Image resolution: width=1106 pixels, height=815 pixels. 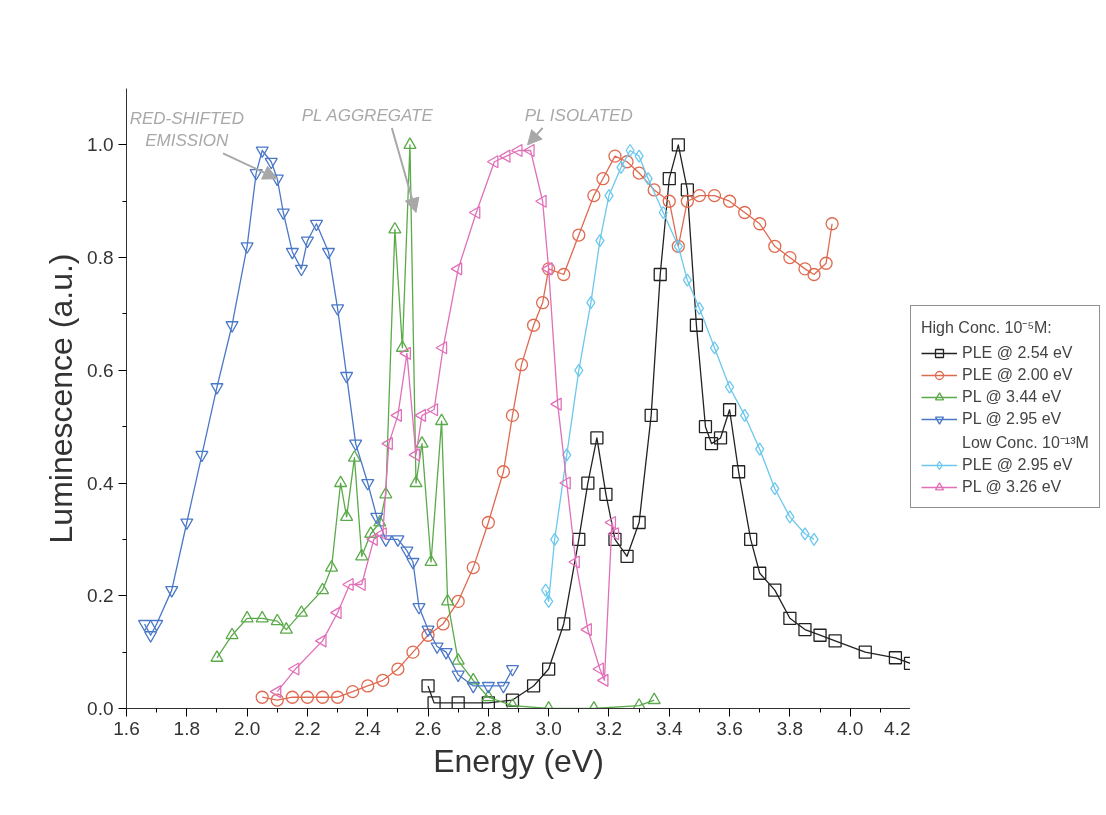 What do you see at coordinates (578, 116) in the screenshot?
I see `annotation: PL ISOLATED` at bounding box center [578, 116].